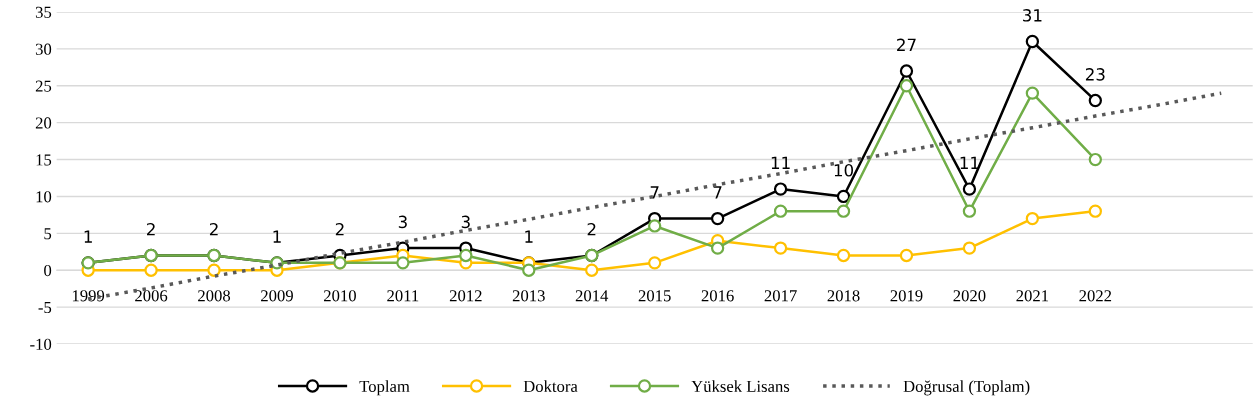  What do you see at coordinates (654, 296) in the screenshot?
I see `x-tick-label: 2015` at bounding box center [654, 296].